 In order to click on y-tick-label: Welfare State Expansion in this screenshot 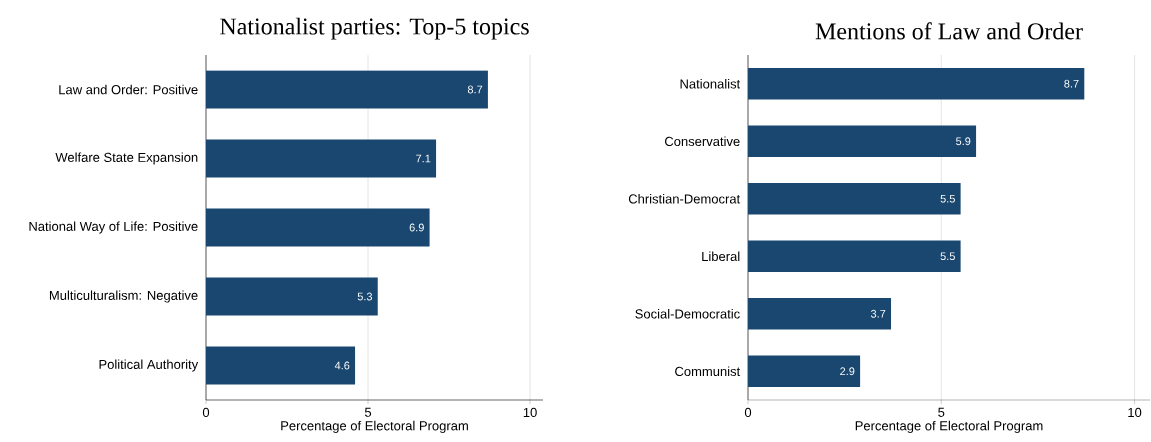, I will do `click(126, 158)`.